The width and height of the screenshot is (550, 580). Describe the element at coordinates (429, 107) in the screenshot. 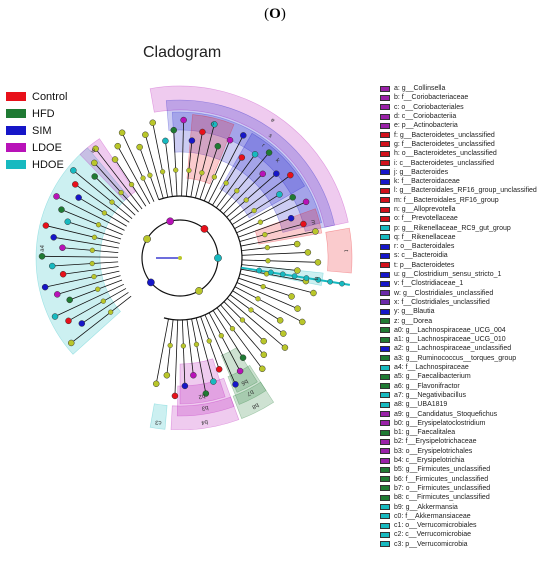

I see `legend-label: c: o__Coriobacteriales` at that location.